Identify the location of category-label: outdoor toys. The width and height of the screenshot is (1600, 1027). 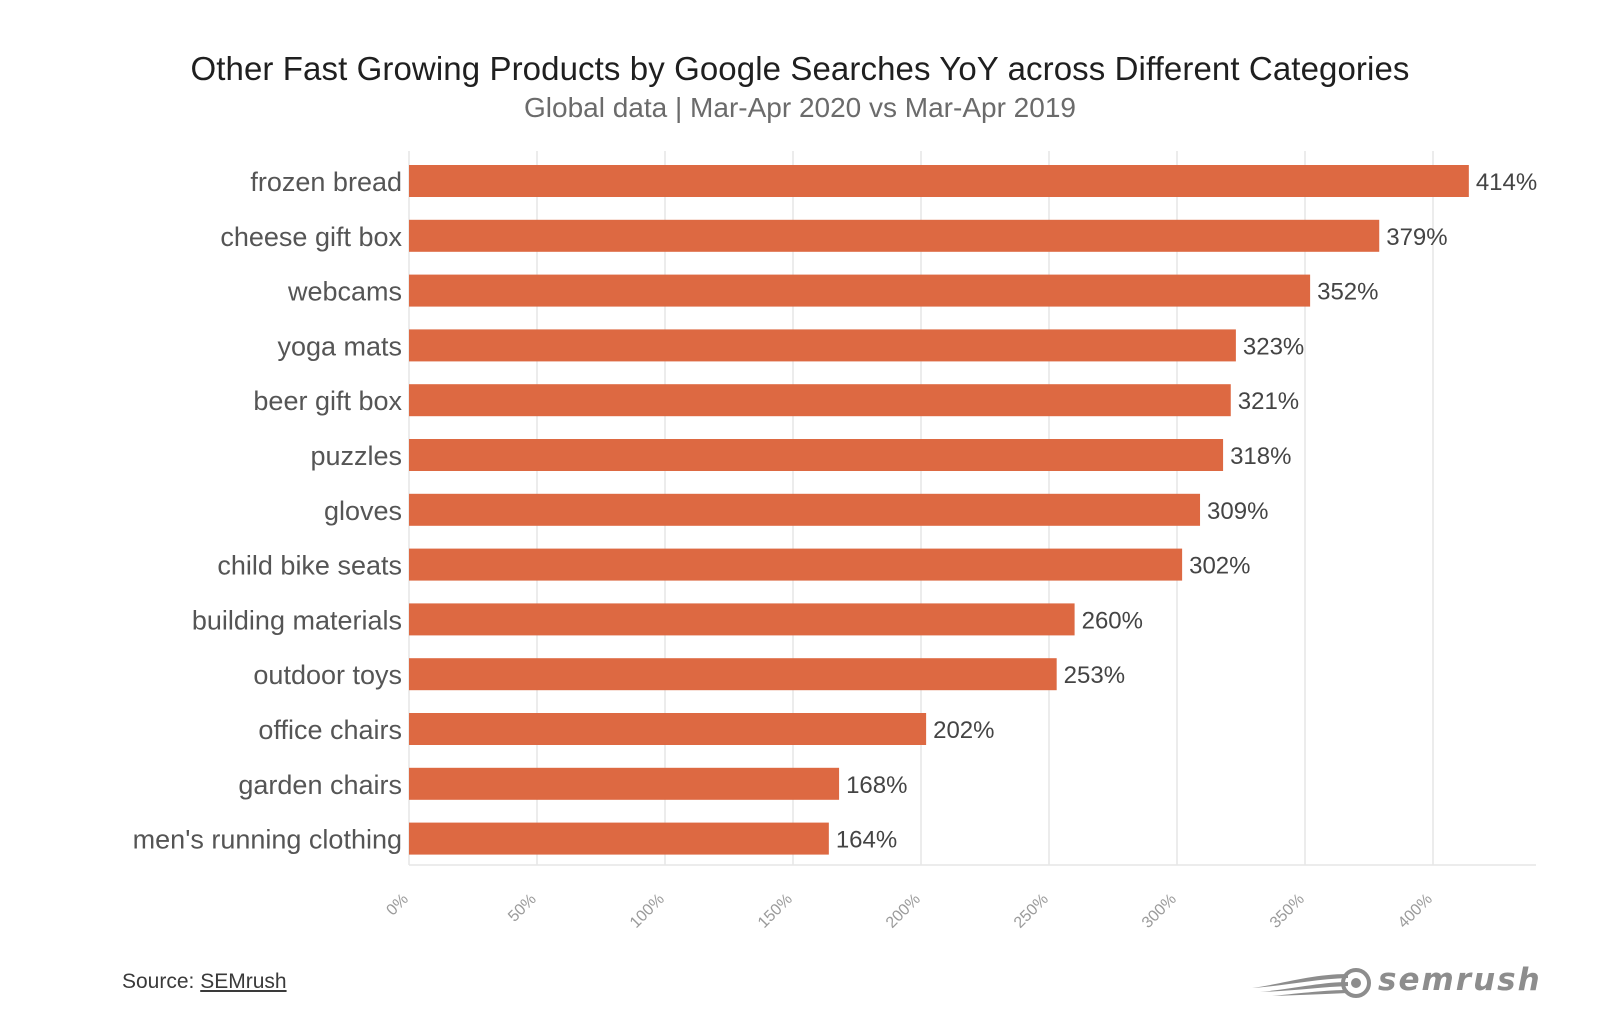
(327, 675).